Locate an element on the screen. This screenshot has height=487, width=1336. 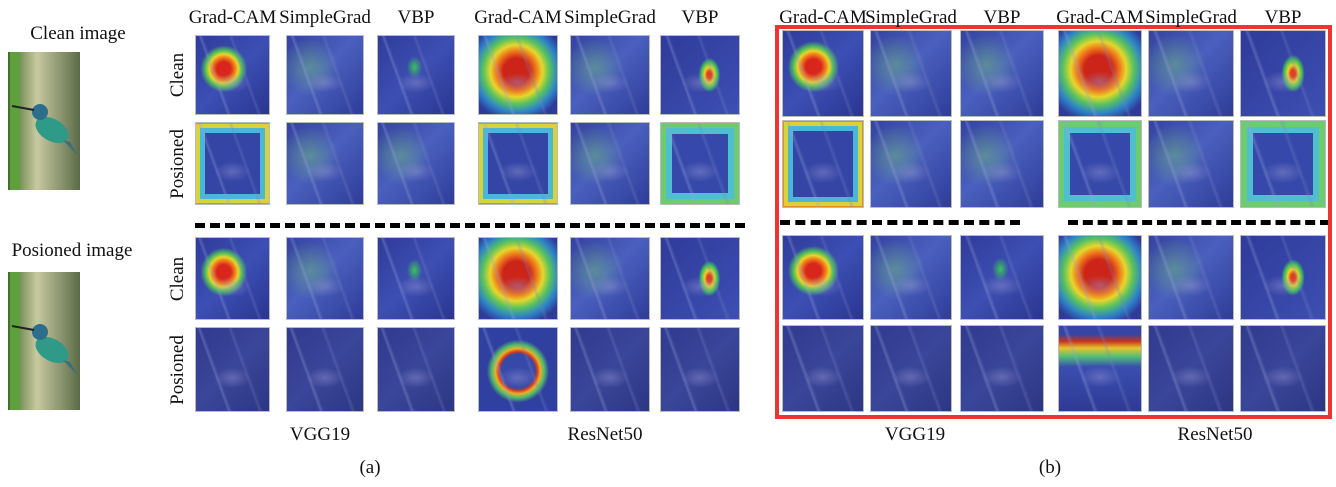
poisoned-image is located at coordinates (44, 341).